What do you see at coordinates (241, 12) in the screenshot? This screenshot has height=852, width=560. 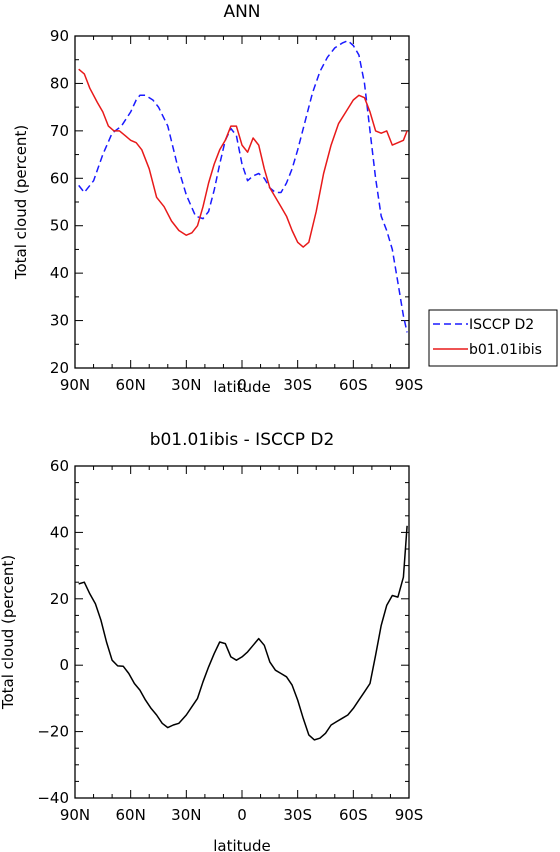 I see `top-chart-title: ANN` at bounding box center [241, 12].